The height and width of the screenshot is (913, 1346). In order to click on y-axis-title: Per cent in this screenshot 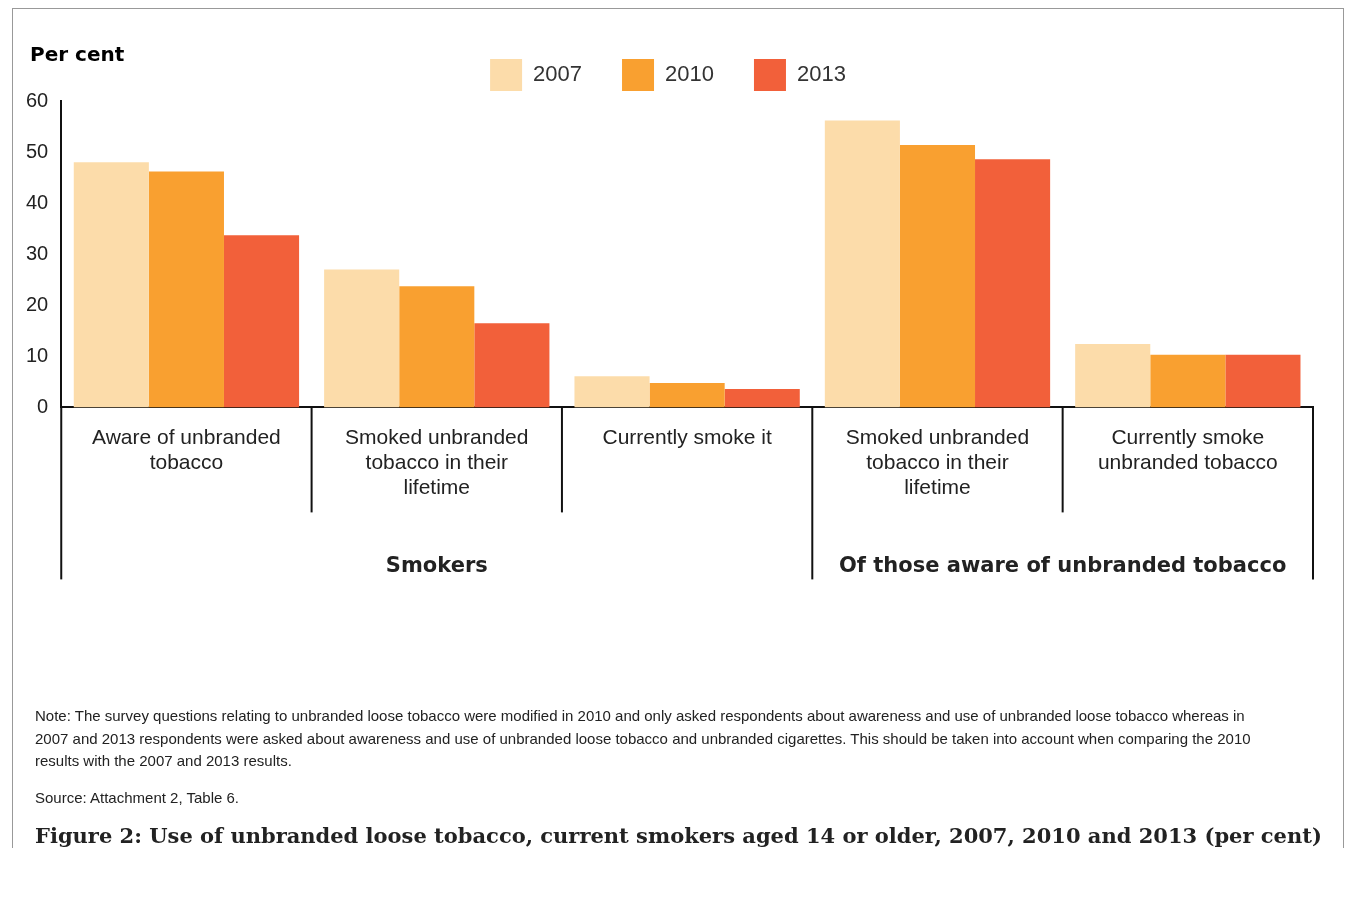, I will do `click(77, 54)`.